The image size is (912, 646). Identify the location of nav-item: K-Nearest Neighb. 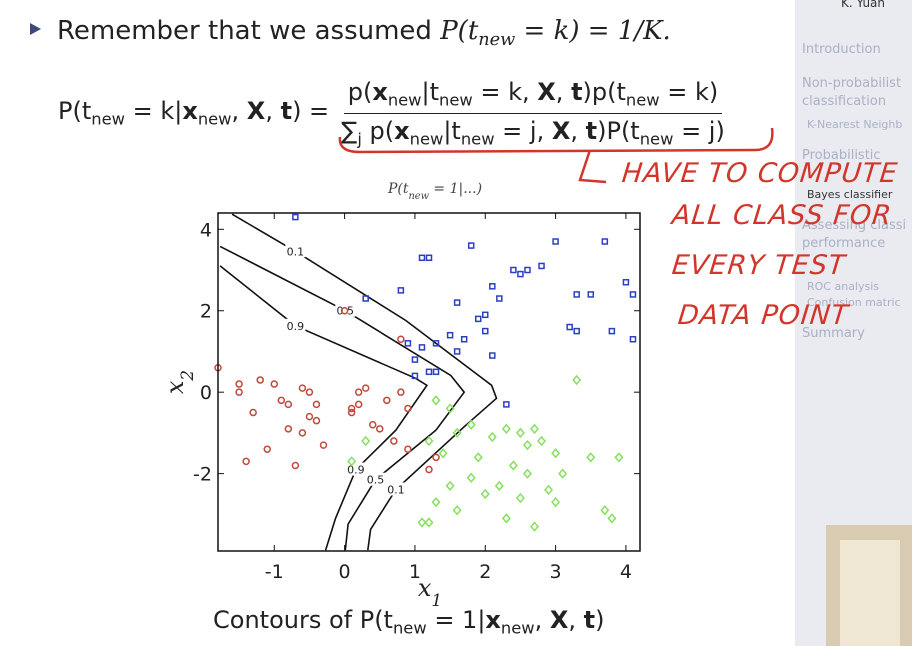
(855, 124).